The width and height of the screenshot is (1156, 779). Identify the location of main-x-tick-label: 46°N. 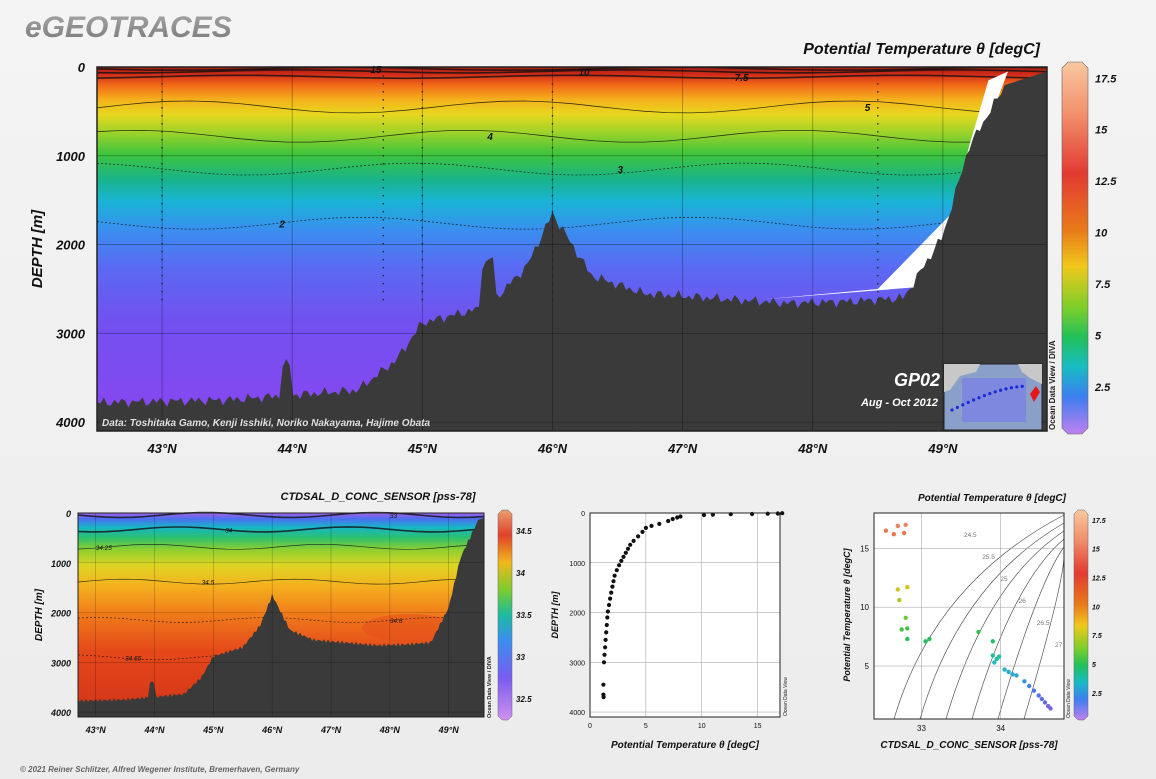
(552, 448).